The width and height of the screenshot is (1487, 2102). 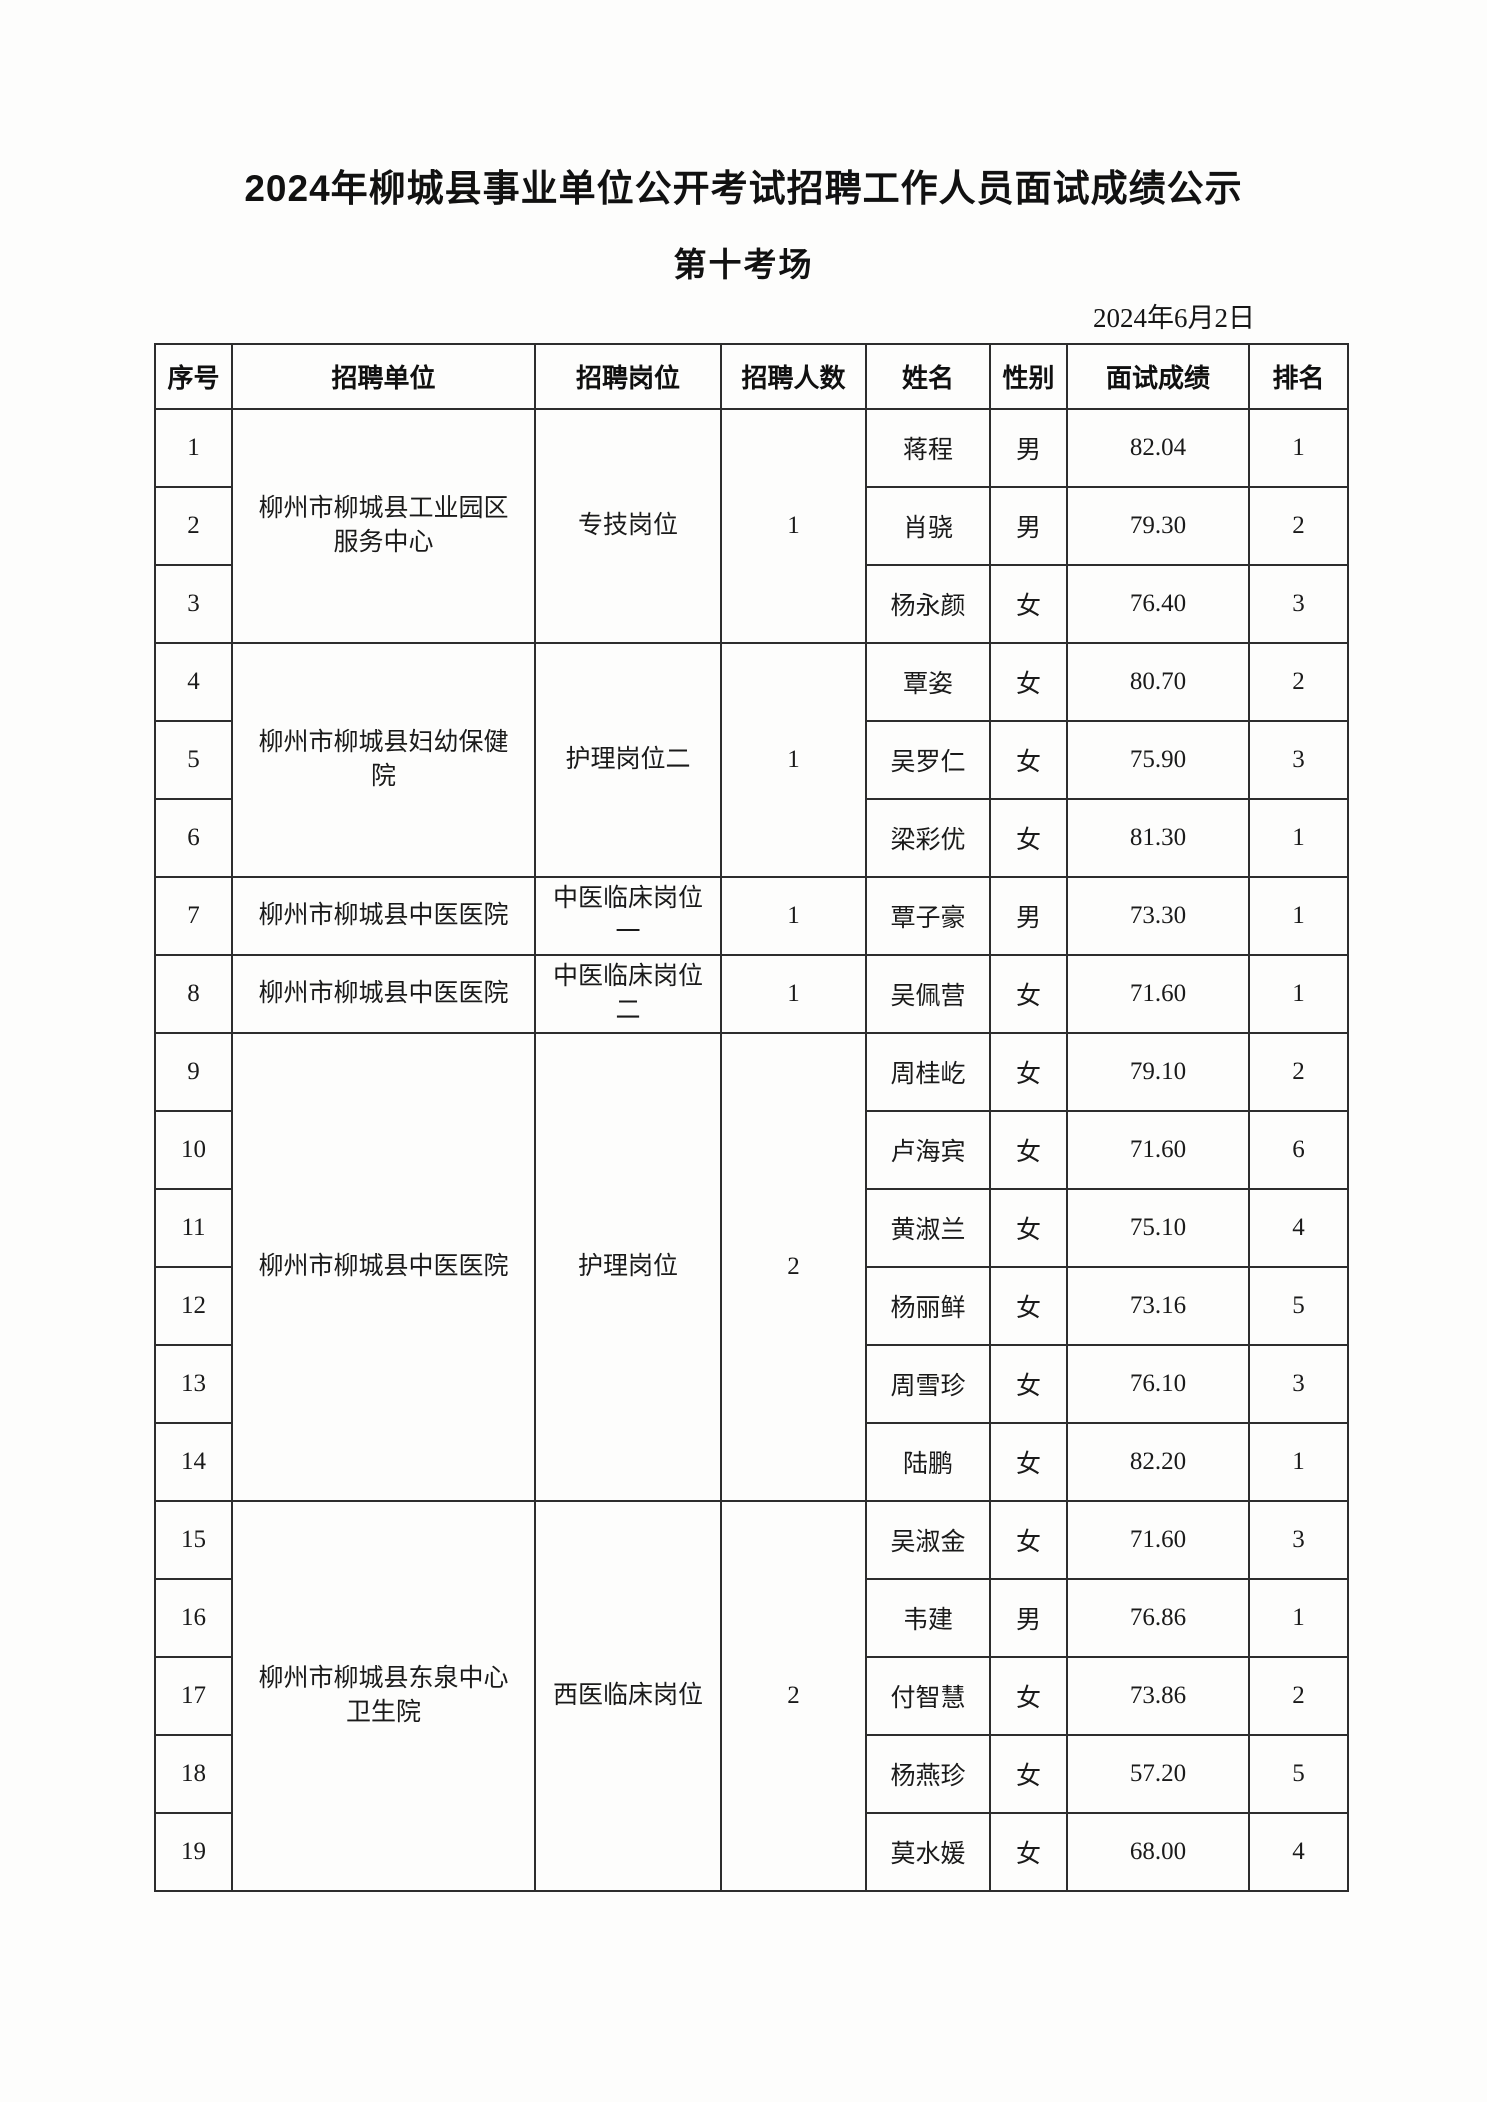 I want to click on interview-score-cell: 73.16, so click(x=1158, y=1306).